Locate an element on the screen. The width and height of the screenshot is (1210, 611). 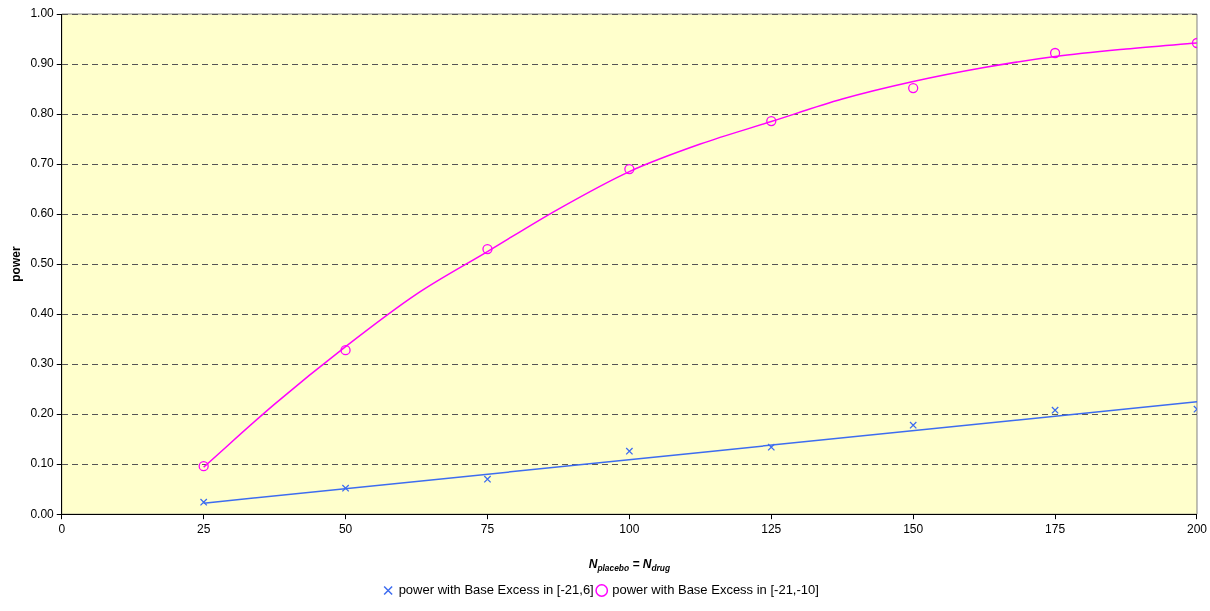
x-tick-label: 0 is located at coordinates (62, 528).